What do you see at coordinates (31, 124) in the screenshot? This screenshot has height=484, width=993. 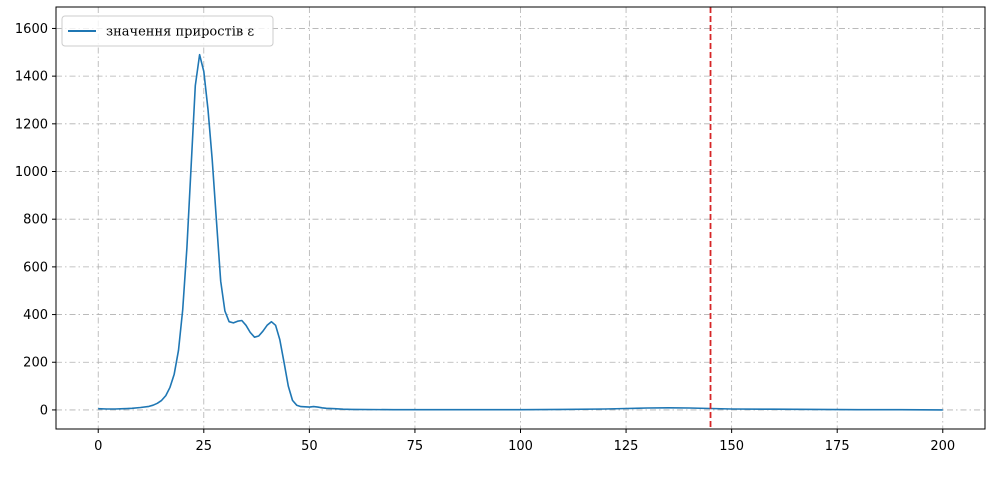 I see `y-tick-label: 1200` at bounding box center [31, 124].